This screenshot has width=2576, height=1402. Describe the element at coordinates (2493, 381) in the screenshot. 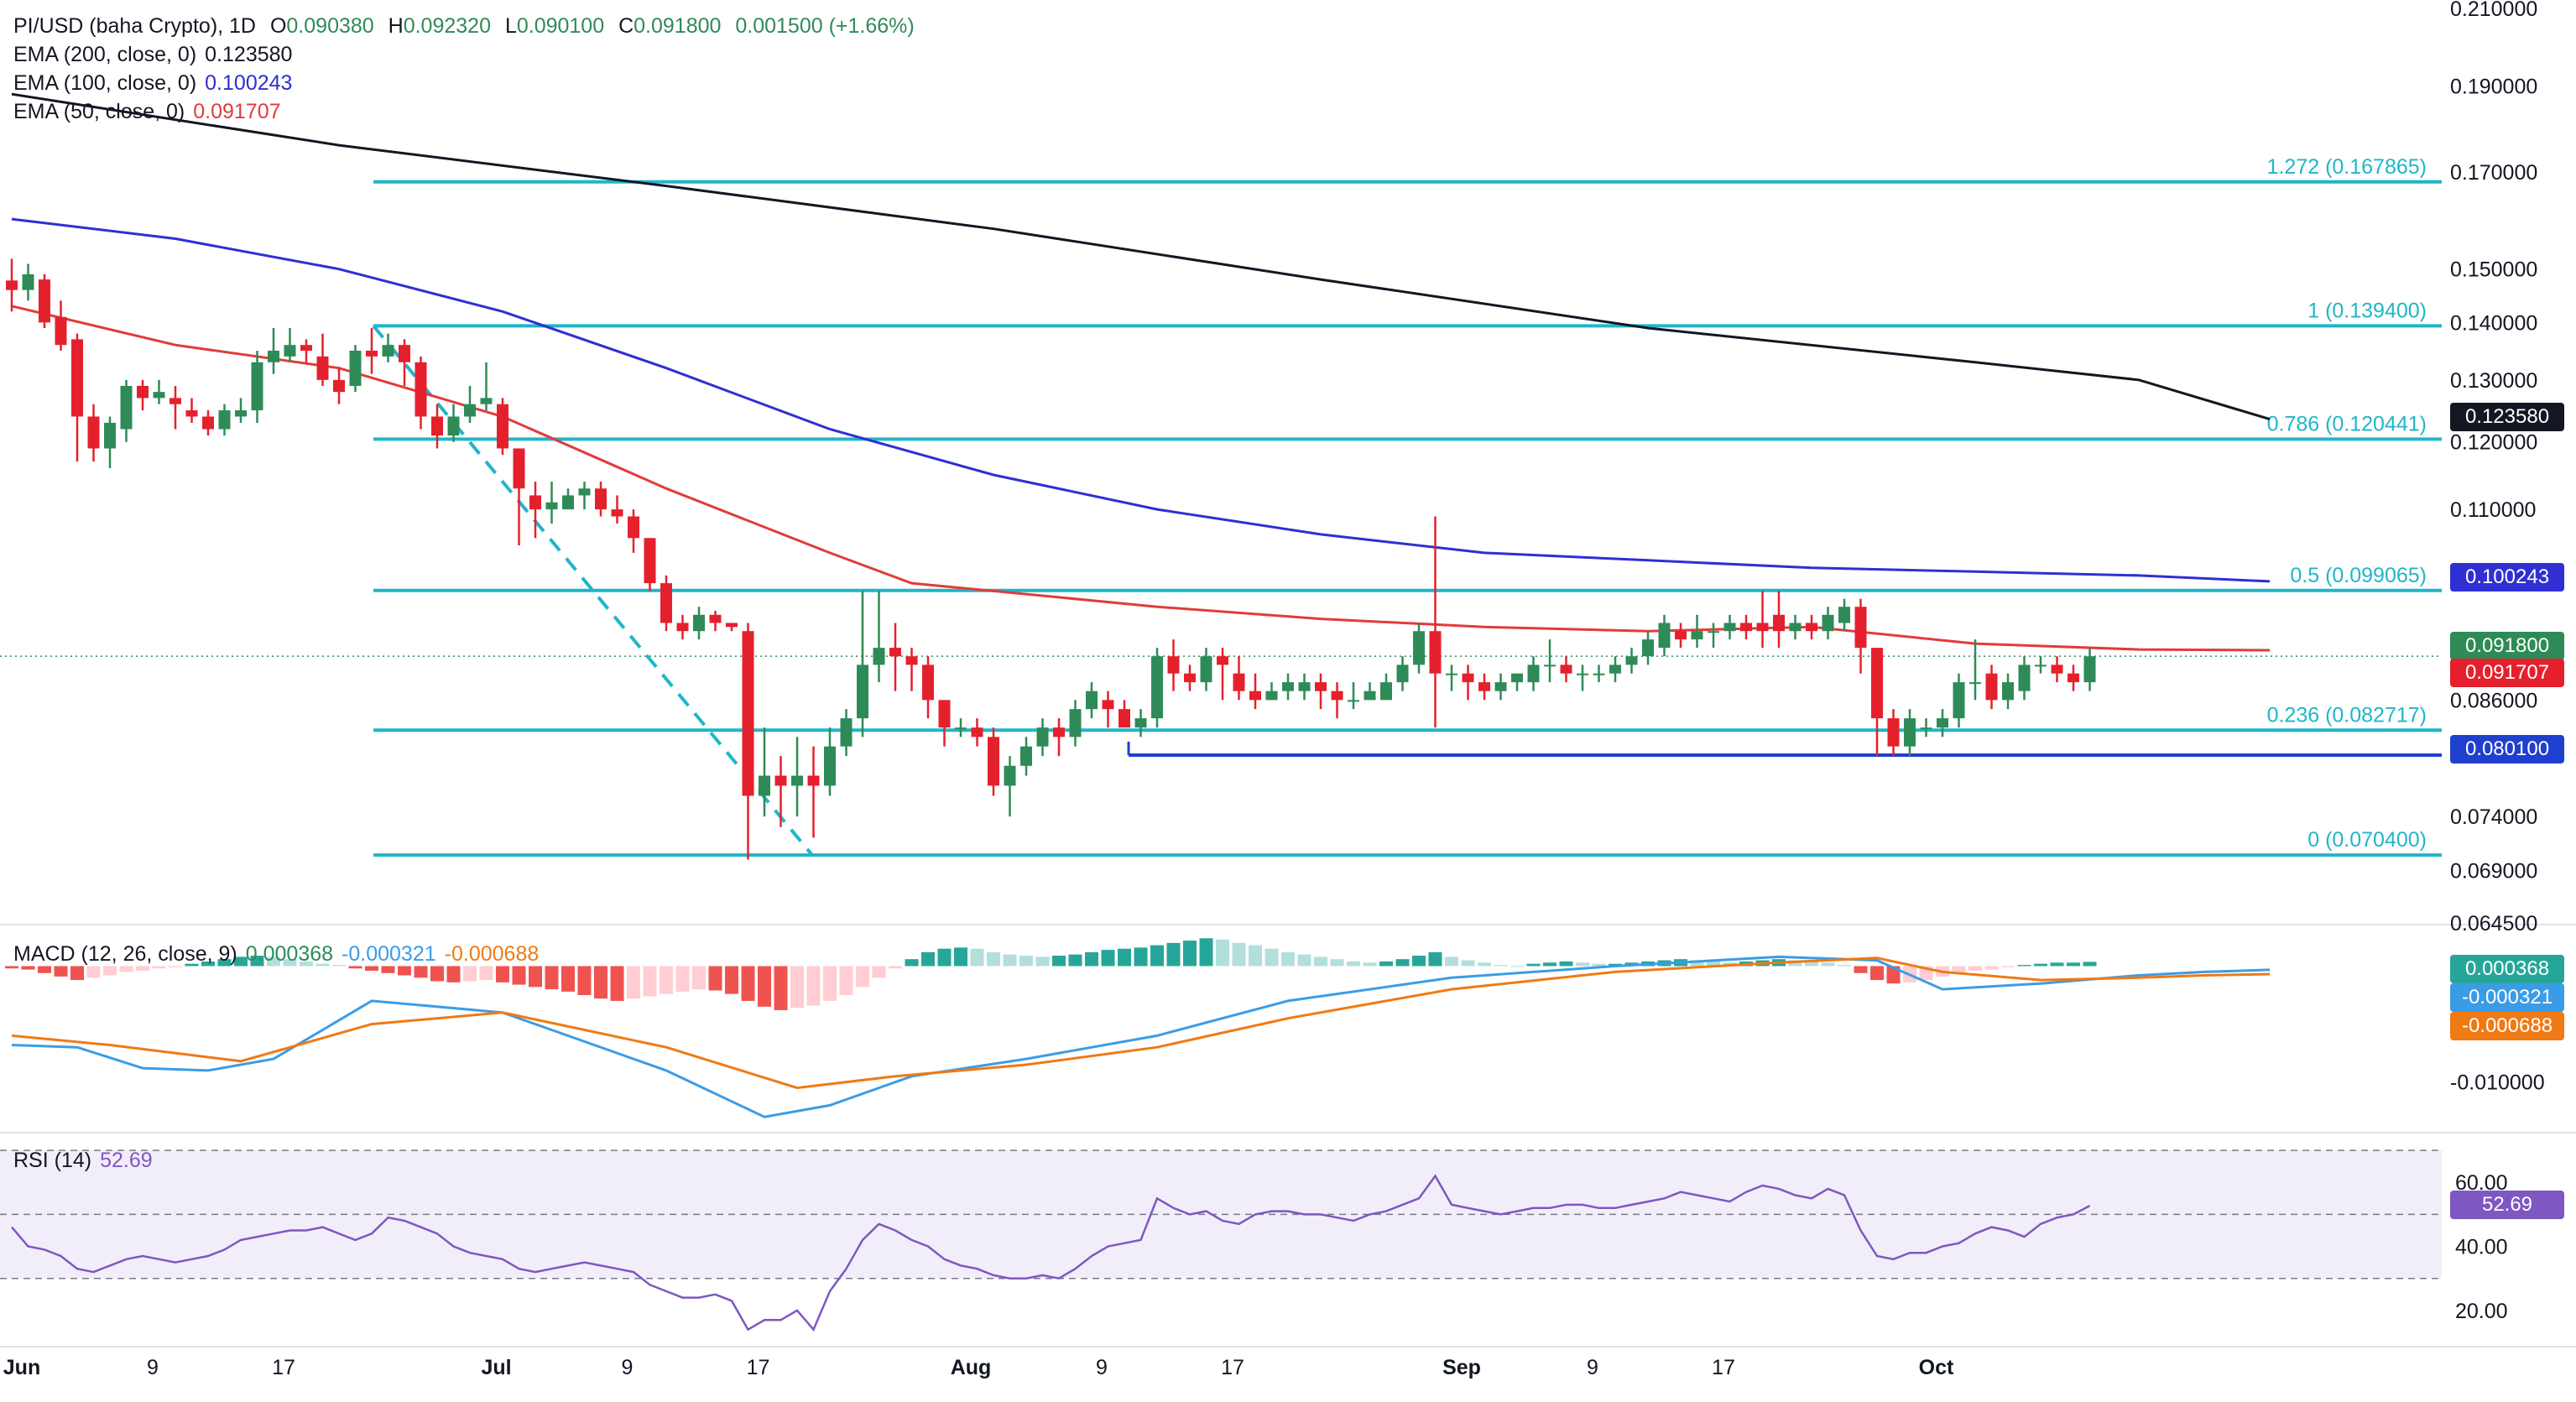

I see `price-axis-tick: 0.130000` at that location.